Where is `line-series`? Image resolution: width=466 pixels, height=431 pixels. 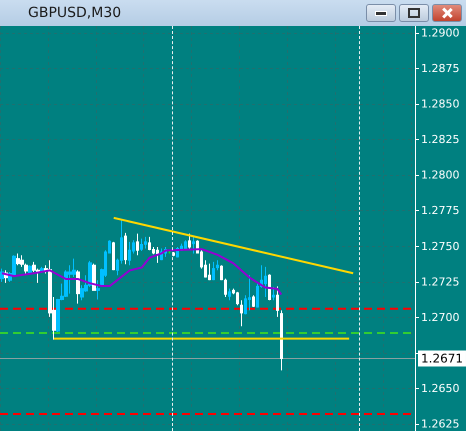
line-series is located at coordinates (141, 272).